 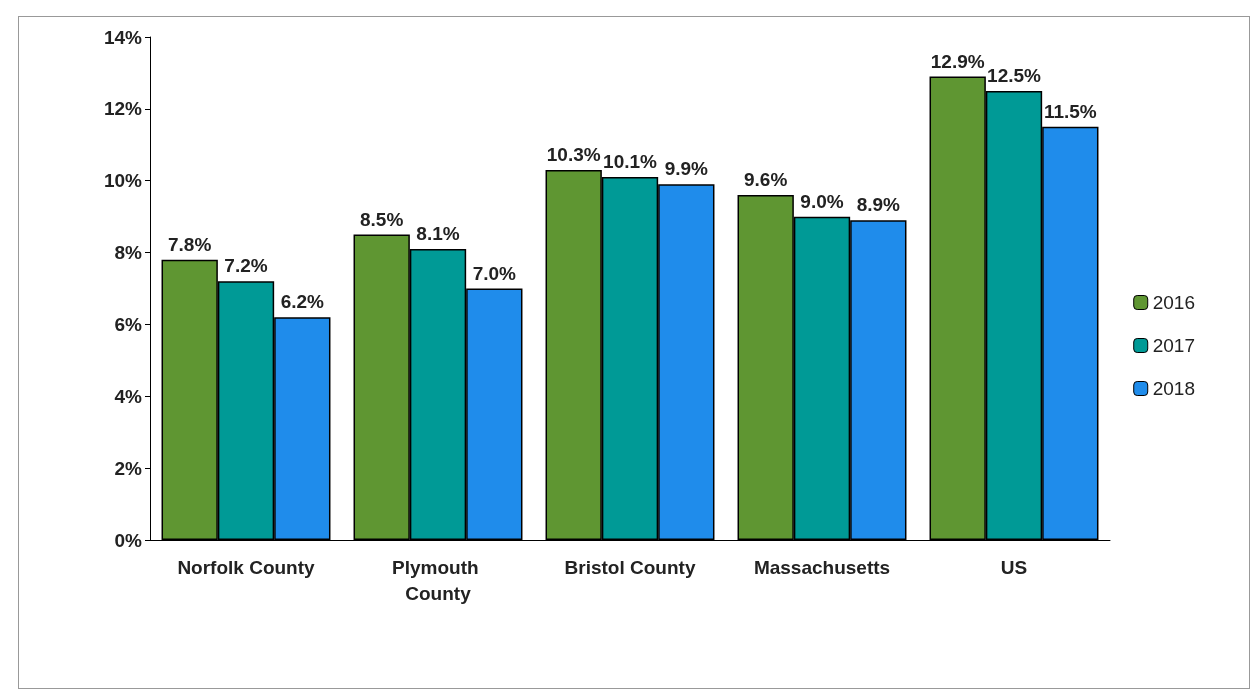 I want to click on x-tick-label: US, so click(x=1014, y=567).